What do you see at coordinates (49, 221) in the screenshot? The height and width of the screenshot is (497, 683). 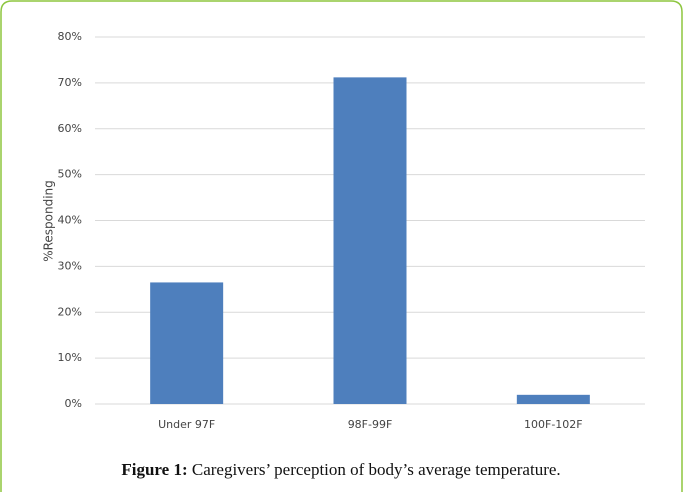 I see `y-axis-label: %Responding` at bounding box center [49, 221].